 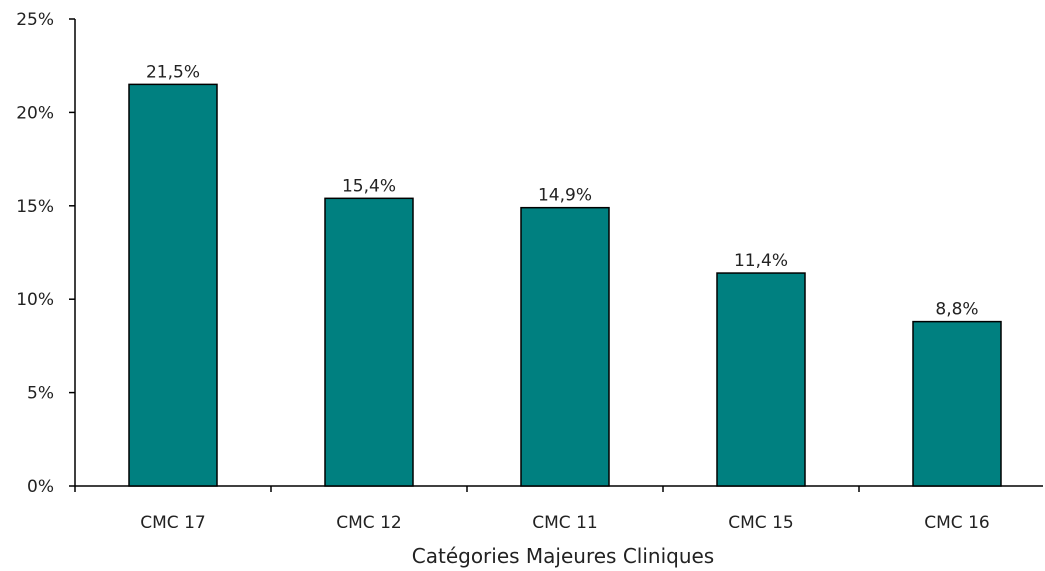 What do you see at coordinates (558, 509) in the screenshot?
I see `x-axis: CMC 17 CMC 12 CMC 11 CMC 15 CMC 16` at bounding box center [558, 509].